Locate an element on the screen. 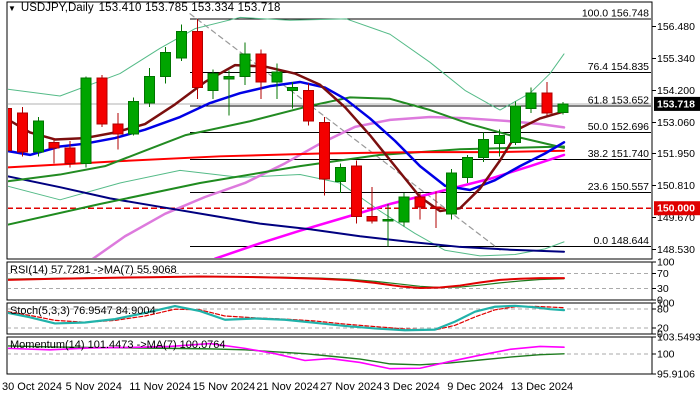 This screenshot has width=700, height=400. price-tick-label-1: 155.340 is located at coordinates (676, 59).